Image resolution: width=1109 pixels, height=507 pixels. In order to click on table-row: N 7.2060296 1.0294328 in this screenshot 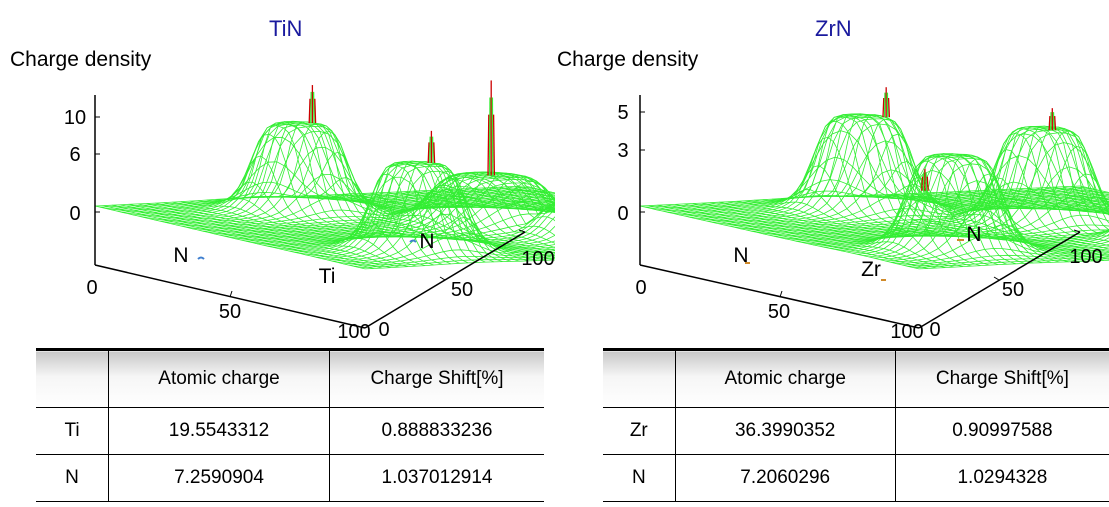, I will do `click(856, 478)`.